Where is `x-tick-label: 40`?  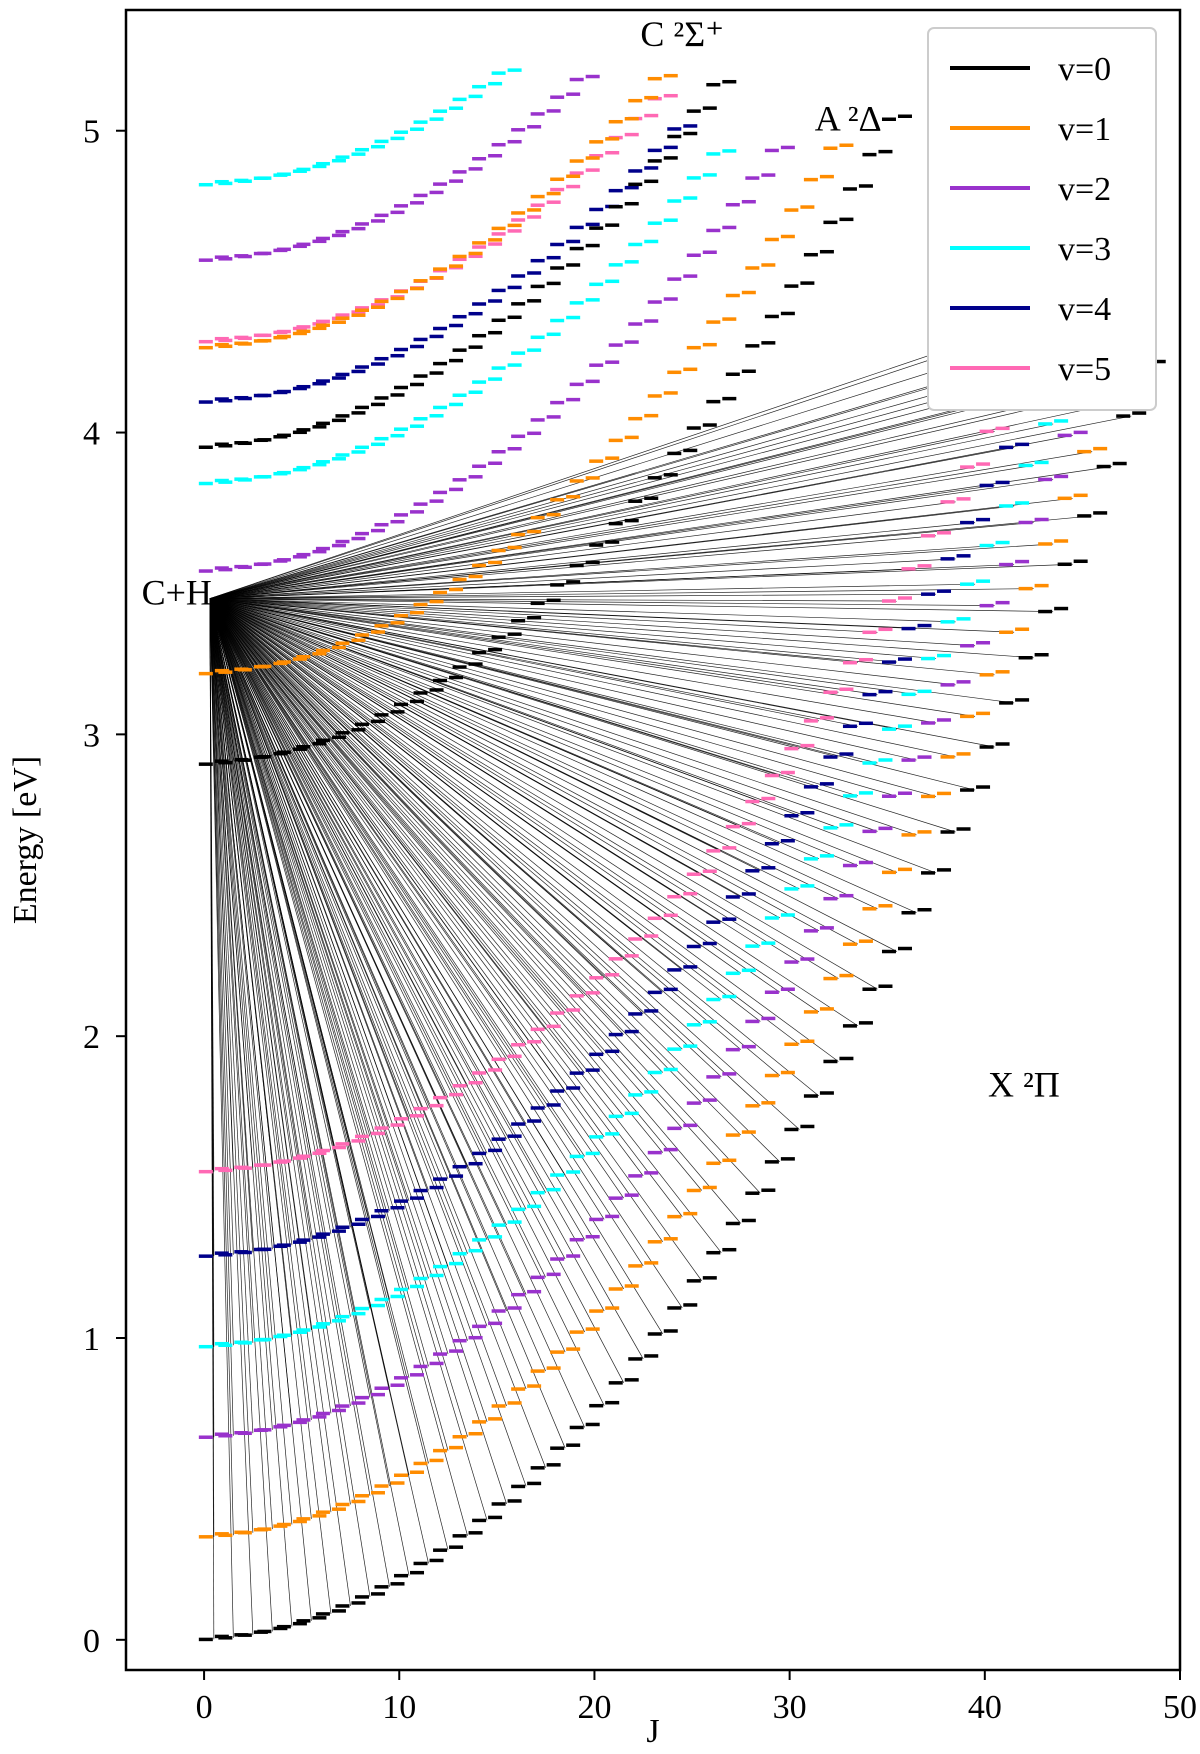
x-tick-label: 40 is located at coordinates (985, 1707).